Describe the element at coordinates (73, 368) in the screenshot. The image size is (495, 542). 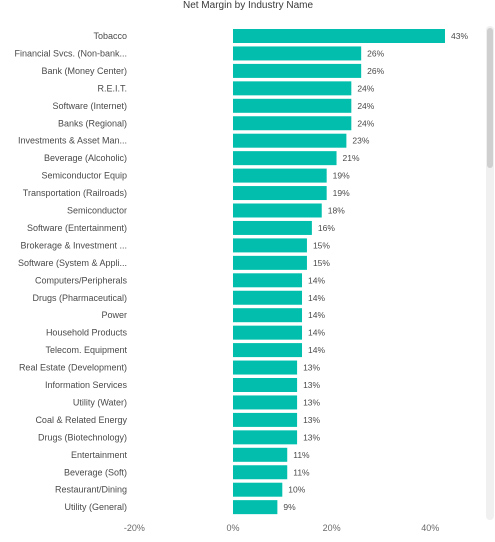
I see `category-label: Real Estate (Development)` at that location.